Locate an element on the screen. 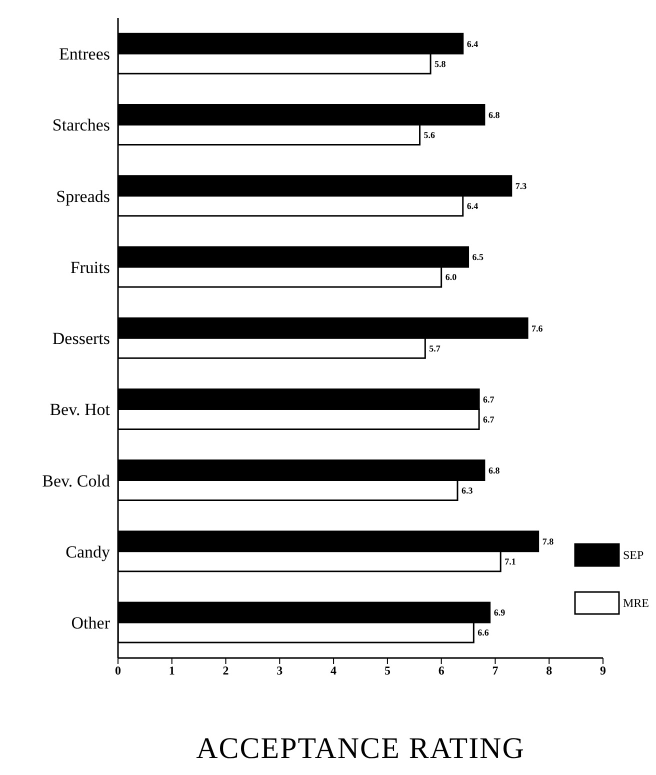 The width and height of the screenshot is (656, 775). data-label: 7.8 is located at coordinates (548, 541).